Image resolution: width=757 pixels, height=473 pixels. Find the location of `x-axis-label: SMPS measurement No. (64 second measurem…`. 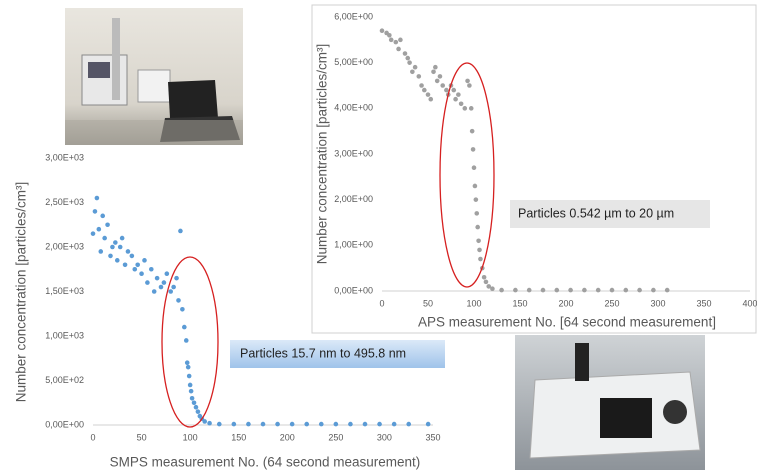

x-axis-label: SMPS measurement No. (64 second measurem… is located at coordinates (265, 462).